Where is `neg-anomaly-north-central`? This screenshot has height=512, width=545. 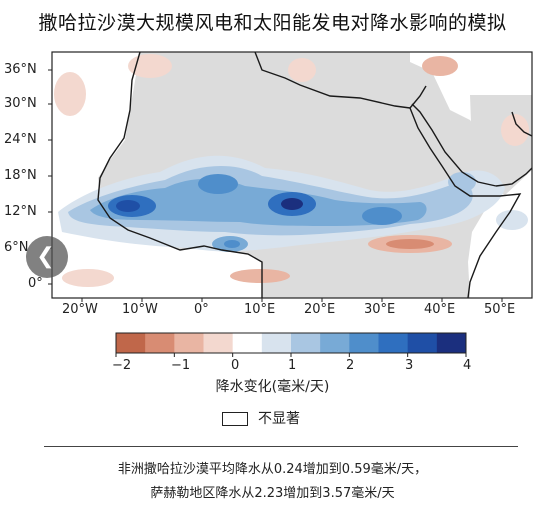
neg-anomaly-north-central is located at coordinates (302, 70).